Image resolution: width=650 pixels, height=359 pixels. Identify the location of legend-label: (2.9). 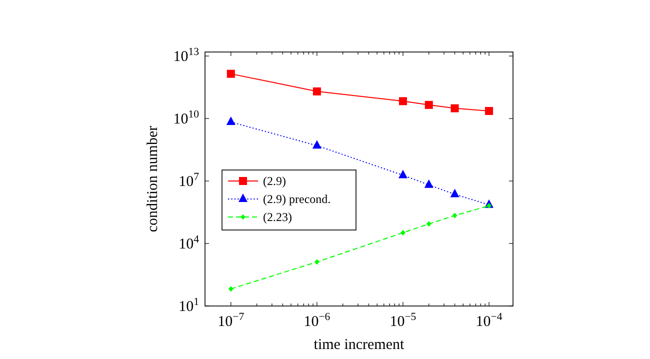
(274, 181).